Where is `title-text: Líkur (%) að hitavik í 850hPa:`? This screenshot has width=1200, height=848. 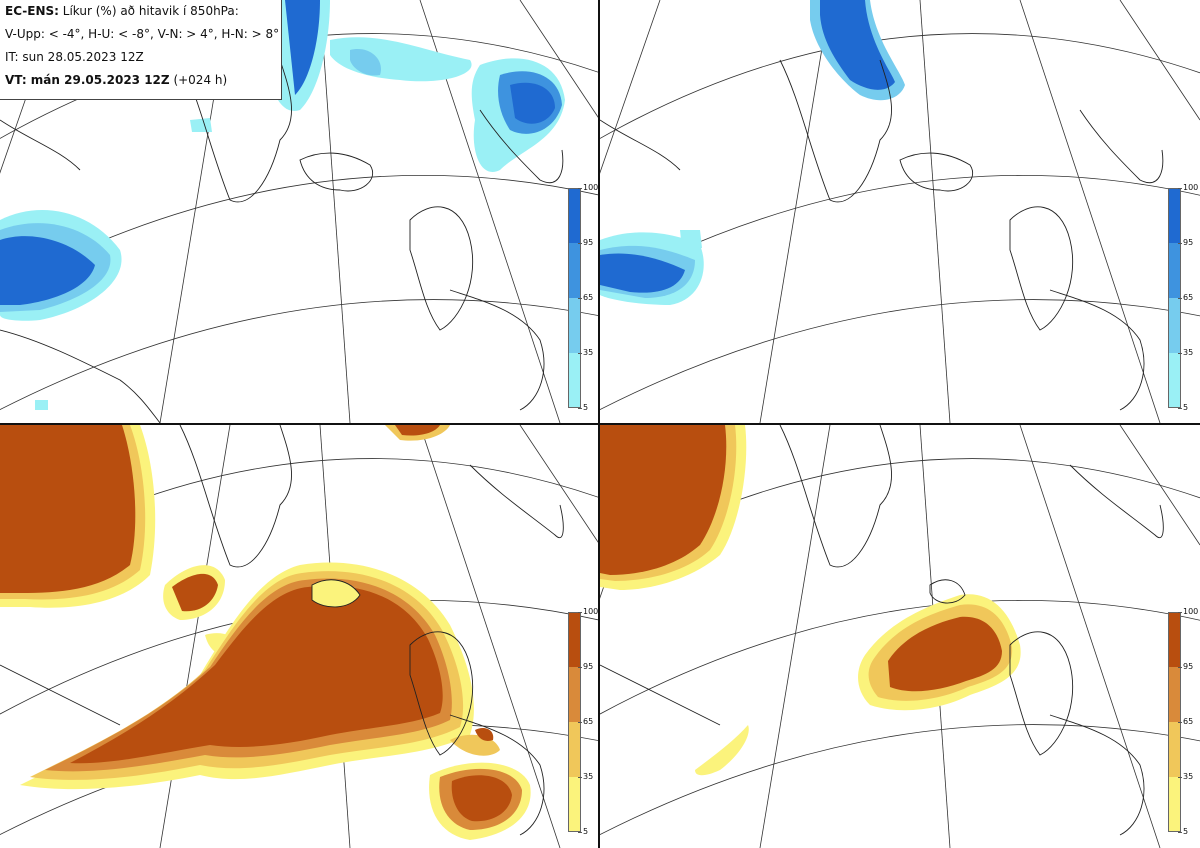 title-text: Líkur (%) að hitavik í 850hPa: is located at coordinates (150, 11).